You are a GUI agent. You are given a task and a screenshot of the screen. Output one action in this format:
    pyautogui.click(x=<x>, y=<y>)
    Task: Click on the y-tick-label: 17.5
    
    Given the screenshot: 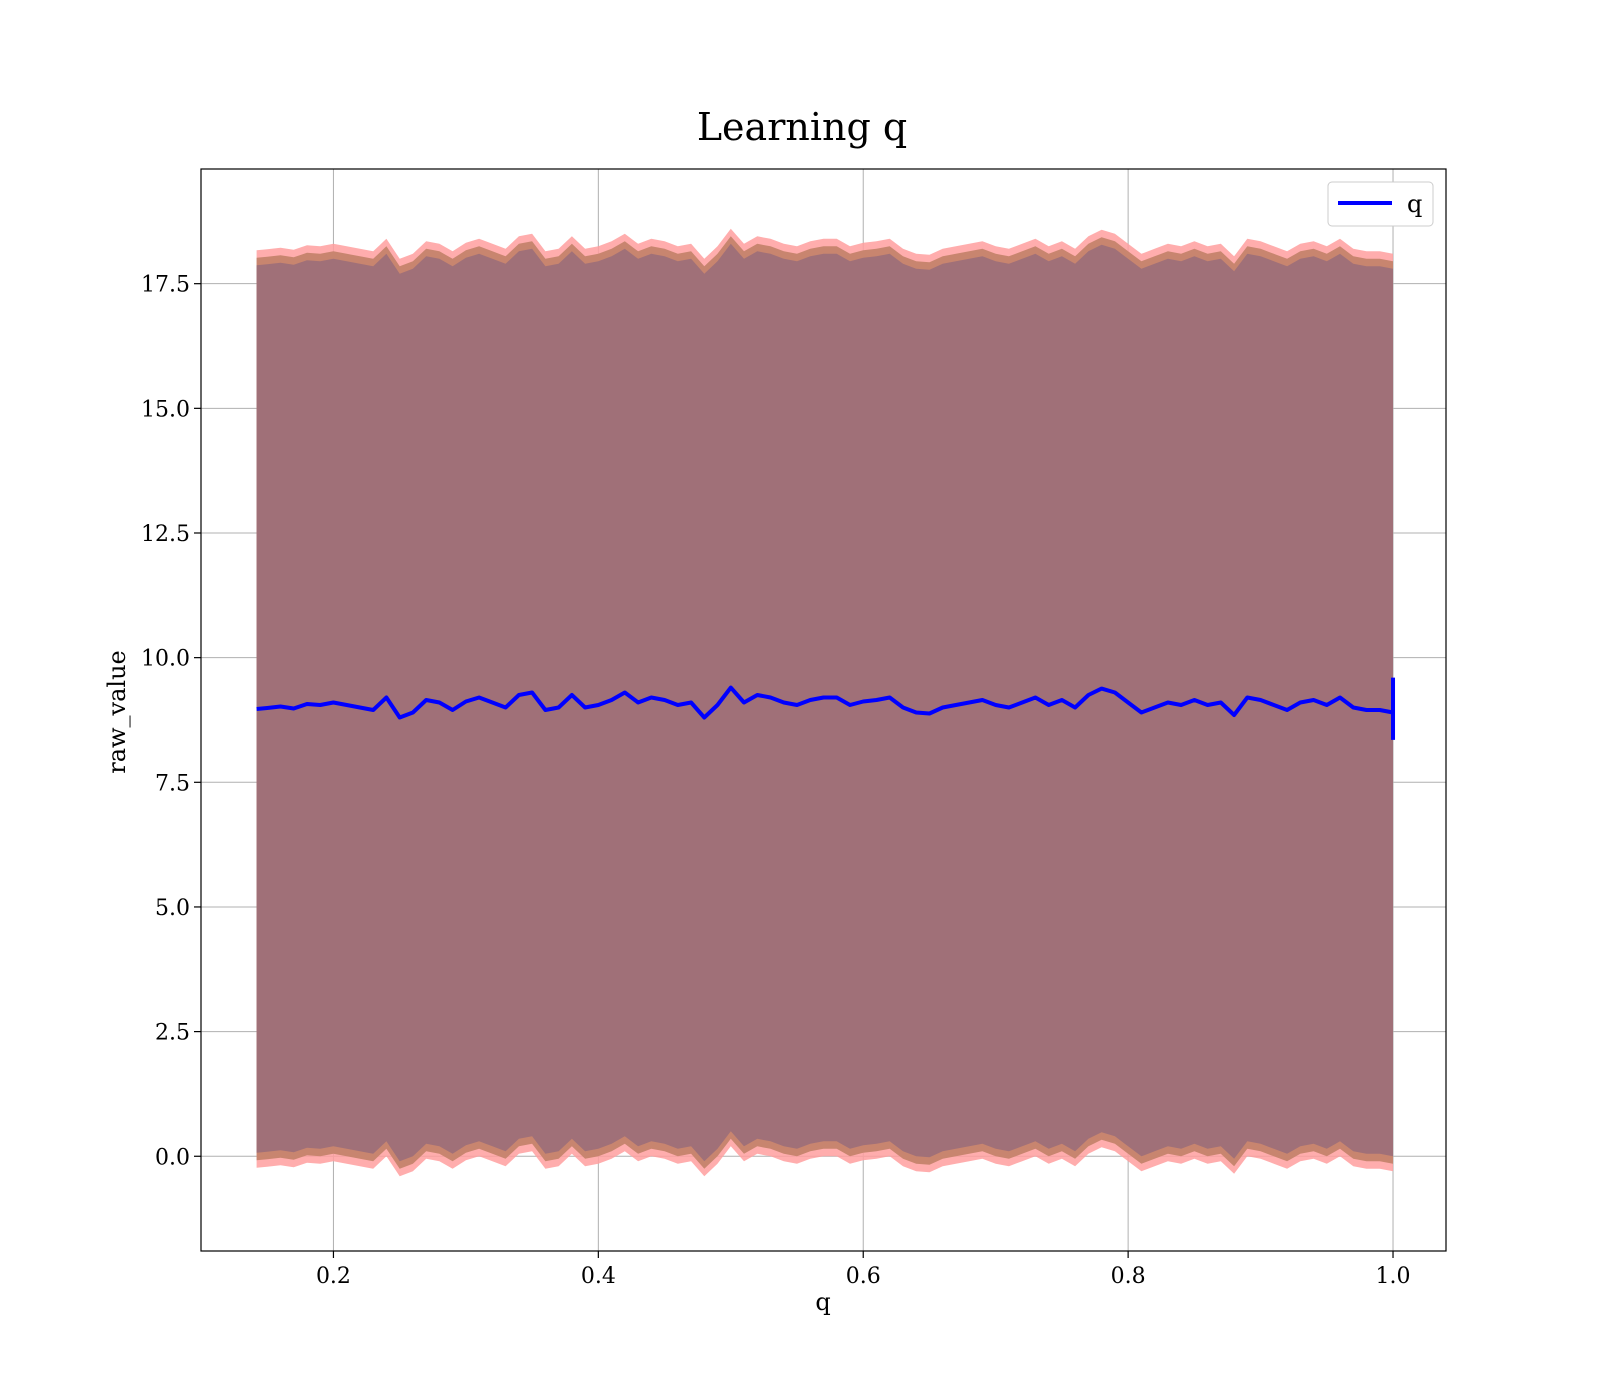 What is the action you would take?
    pyautogui.click(x=165, y=285)
    